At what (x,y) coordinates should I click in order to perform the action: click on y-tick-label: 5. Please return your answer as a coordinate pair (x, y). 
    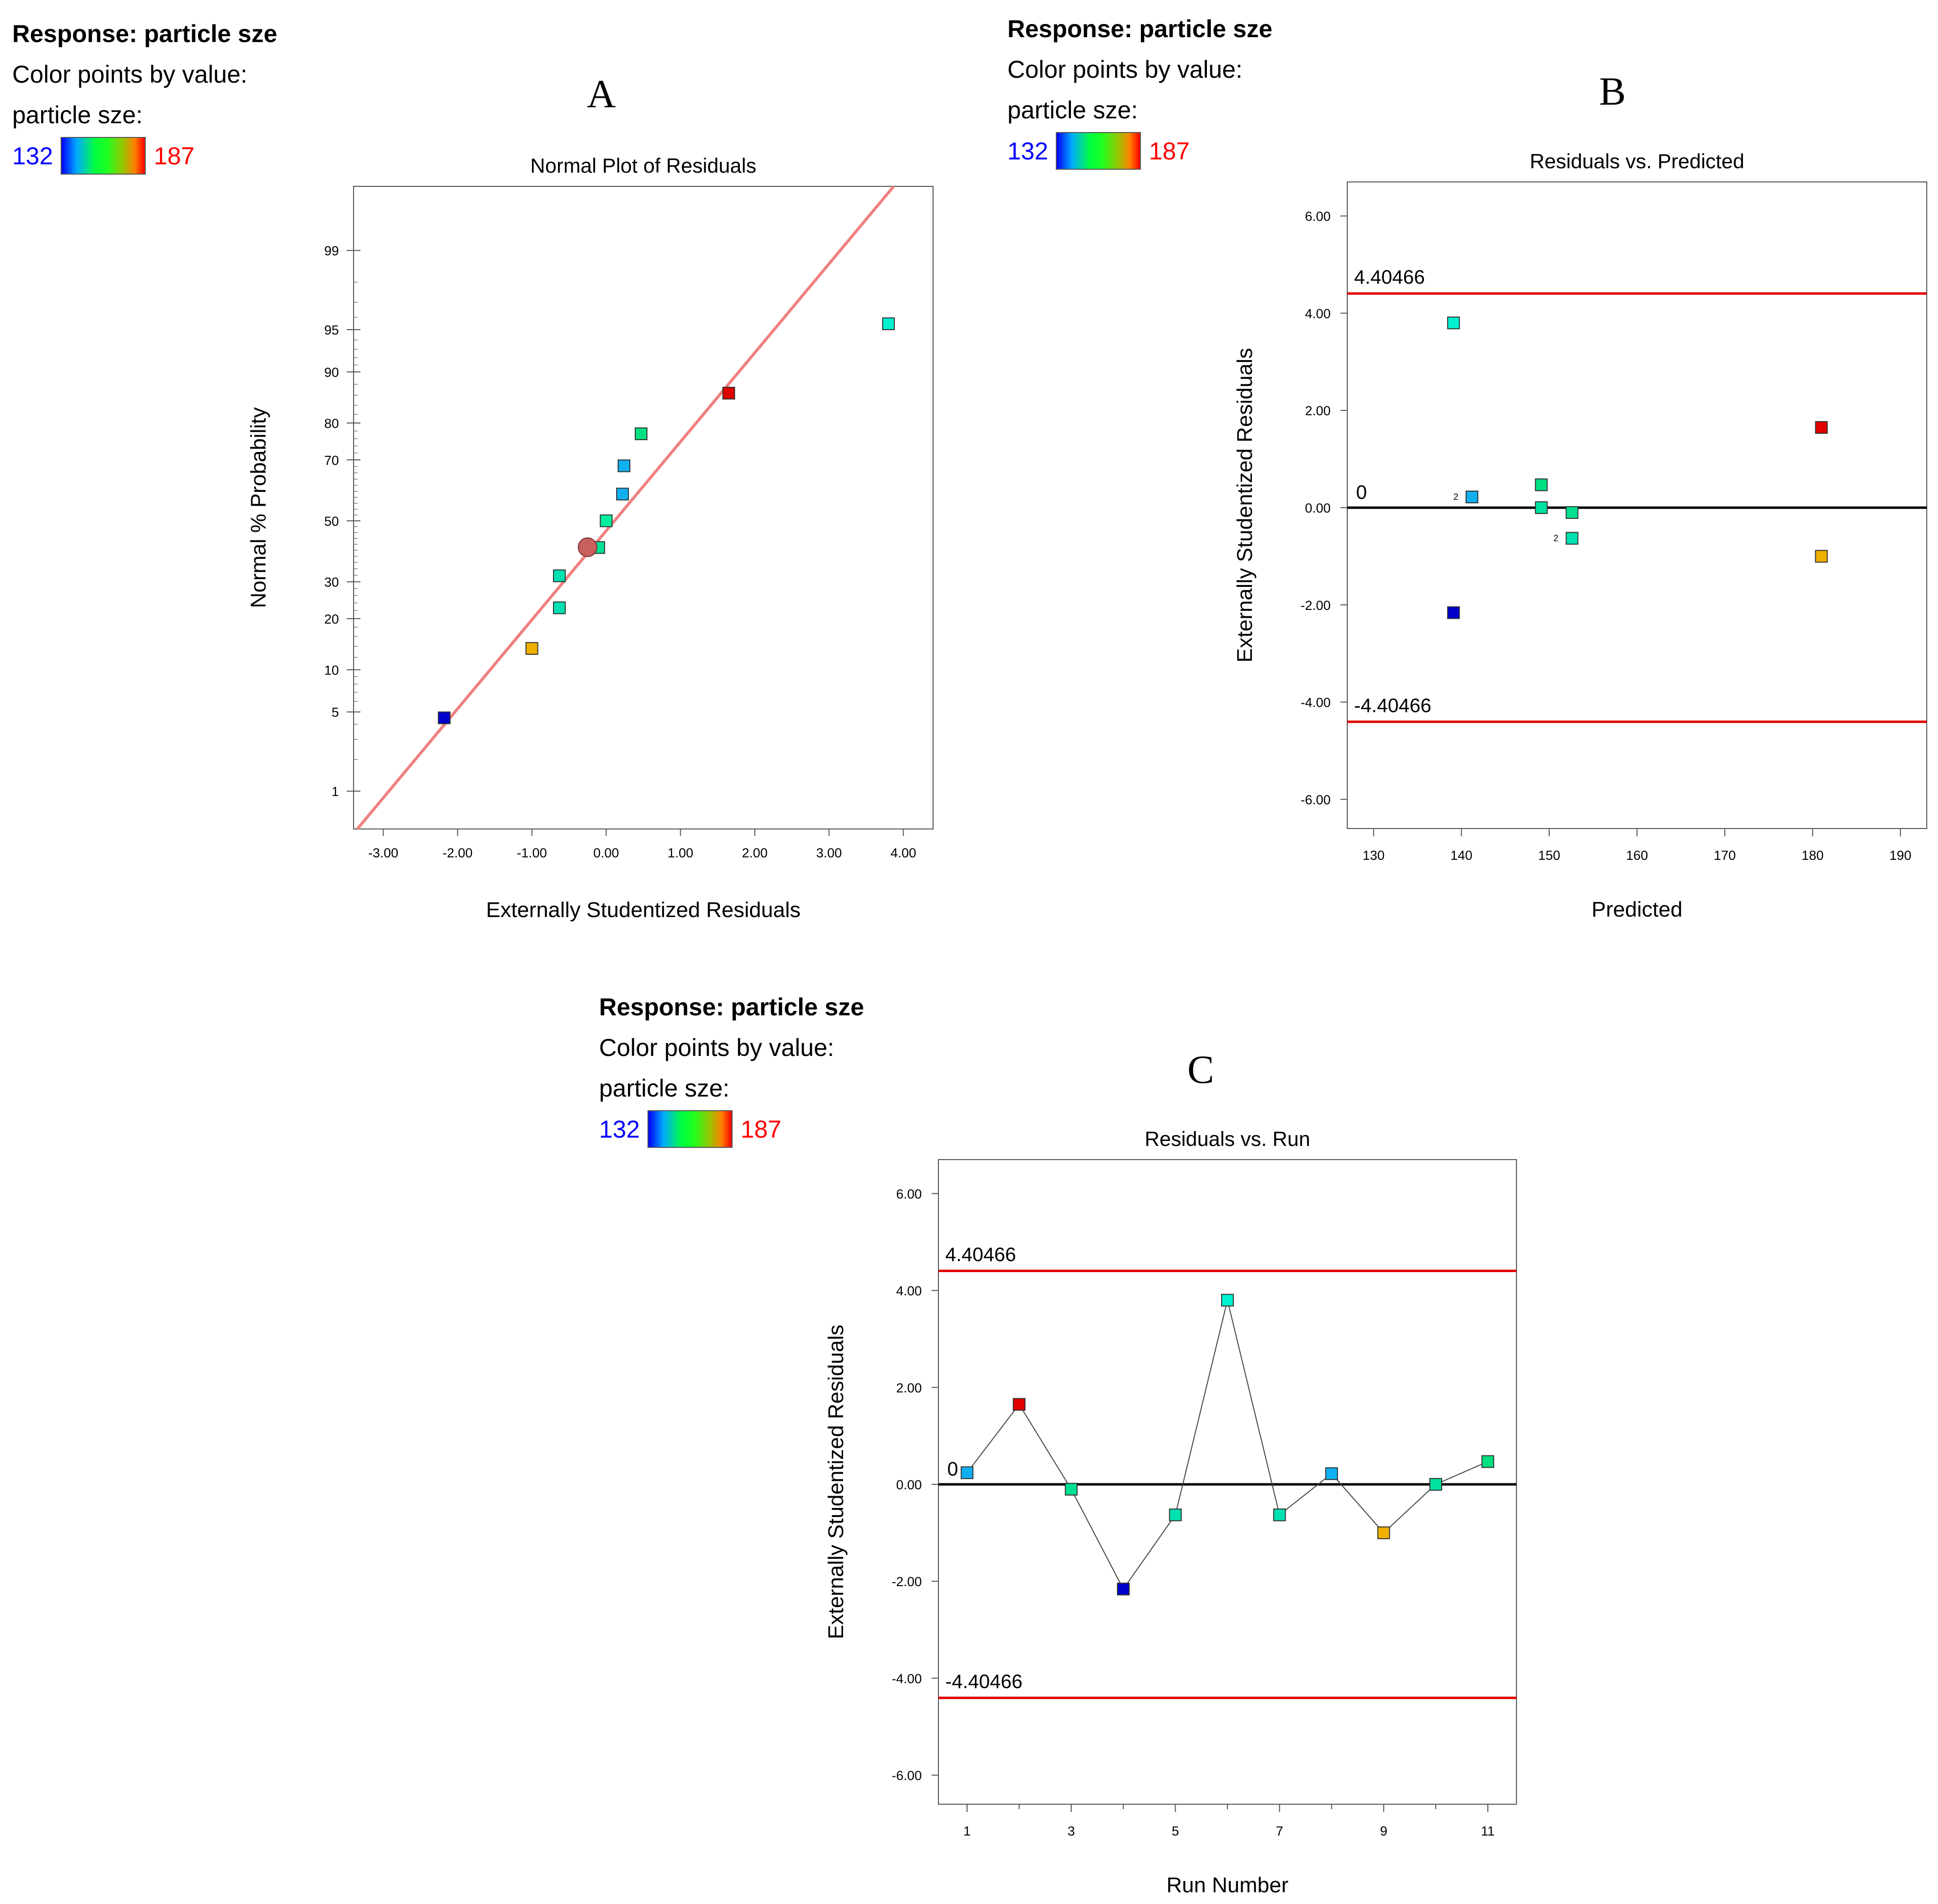
    Looking at the image, I should click on (335, 712).